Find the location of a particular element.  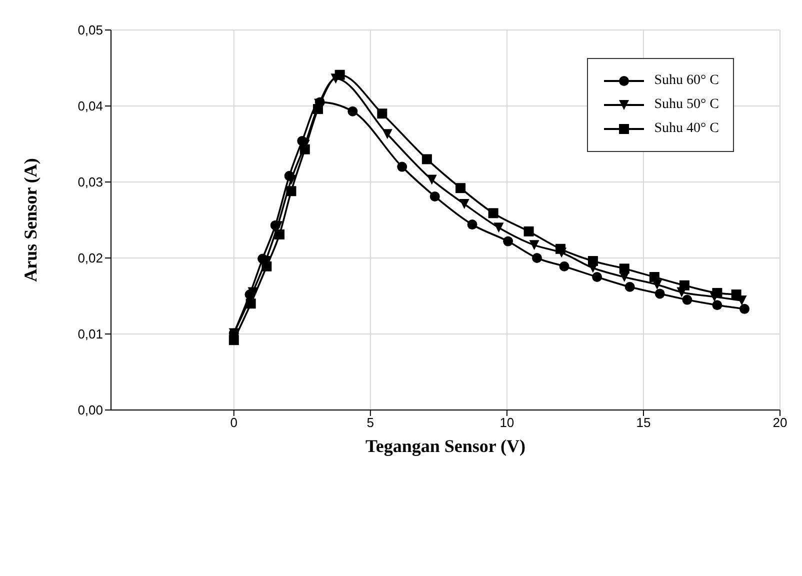

y-tick-label: 0,04 is located at coordinates (90, 106).